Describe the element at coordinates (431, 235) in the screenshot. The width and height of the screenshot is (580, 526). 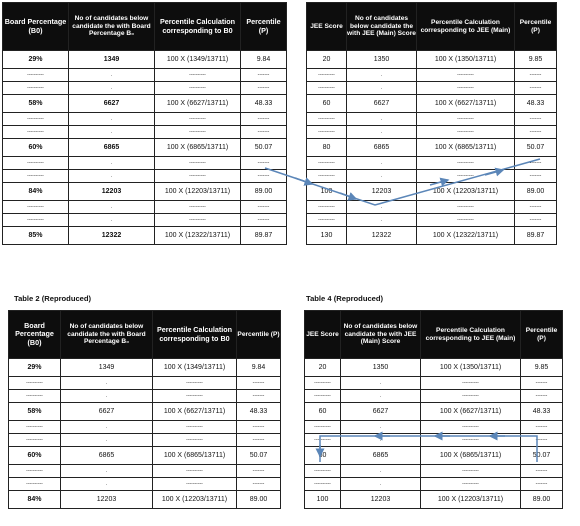
I see `table-row: 130 12322 100 X (12322/13711) 89.87` at that location.